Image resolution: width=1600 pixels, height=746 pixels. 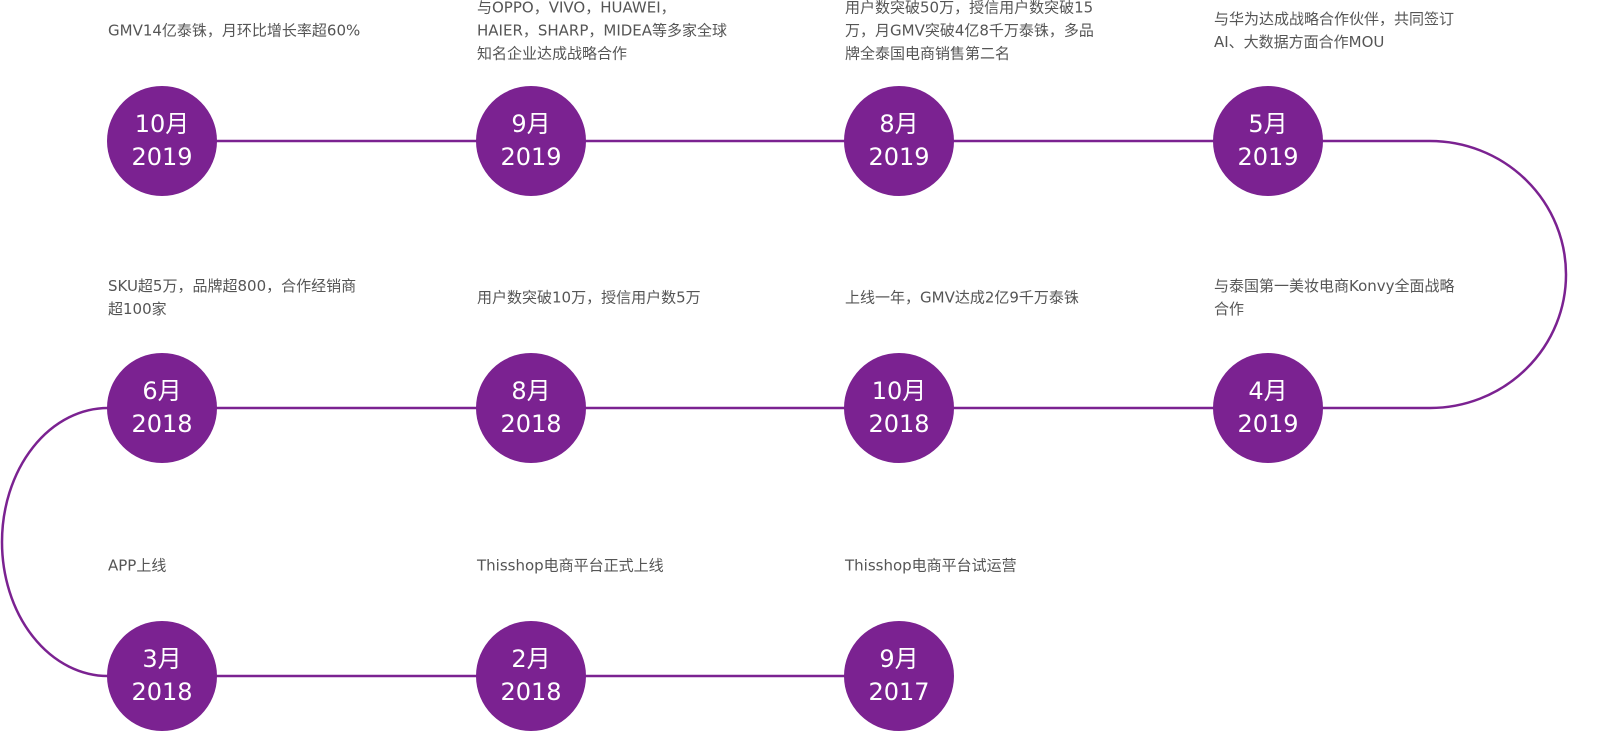 What do you see at coordinates (161, 659) in the screenshot?
I see `month: 3月` at bounding box center [161, 659].